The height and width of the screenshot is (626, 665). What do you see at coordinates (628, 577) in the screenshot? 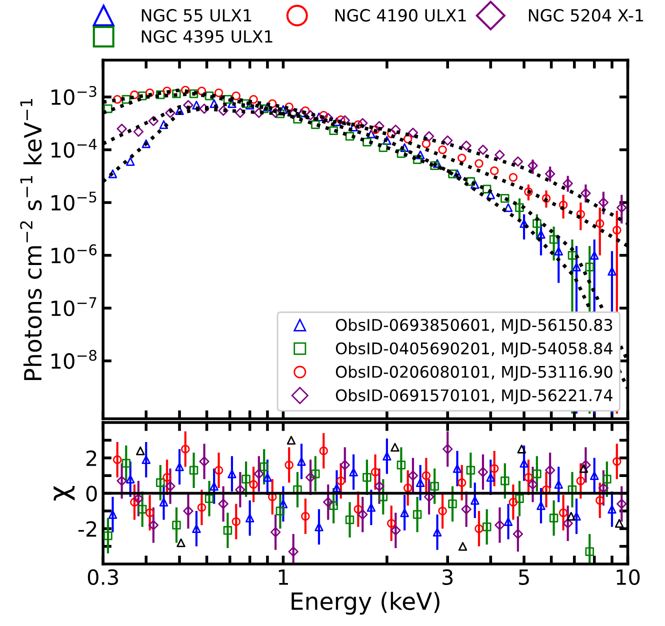
I see `x-tick-label: 10` at bounding box center [628, 577].